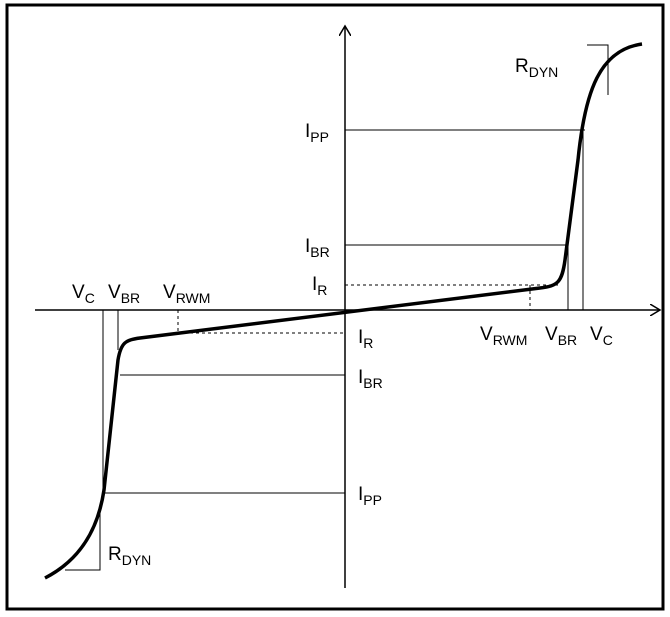 This screenshot has height=617, width=670. What do you see at coordinates (368, 309) in the screenshot?
I see `dashed-guides` at bounding box center [368, 309].